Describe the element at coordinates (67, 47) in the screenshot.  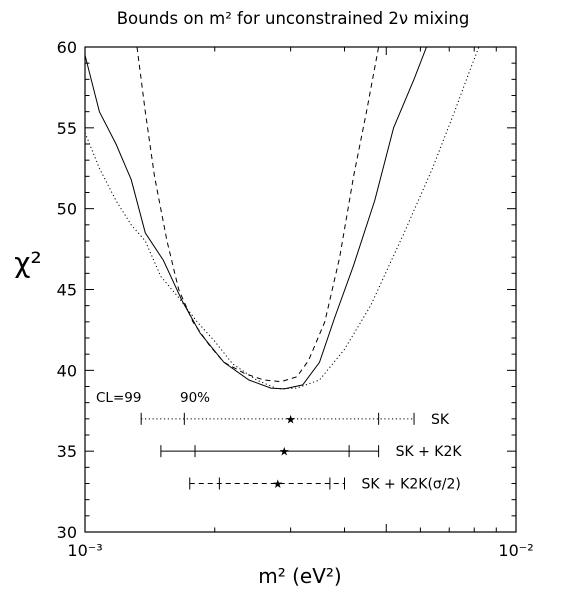
I see `y-tick-label: 60` at that location.